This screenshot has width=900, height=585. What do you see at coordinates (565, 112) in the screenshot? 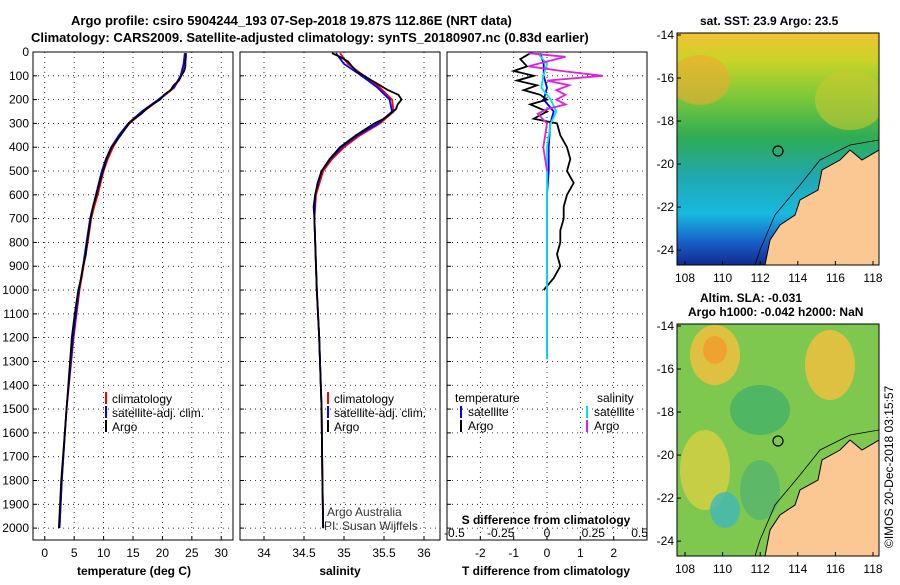
I see `series-s-argo` at bounding box center [565, 112].